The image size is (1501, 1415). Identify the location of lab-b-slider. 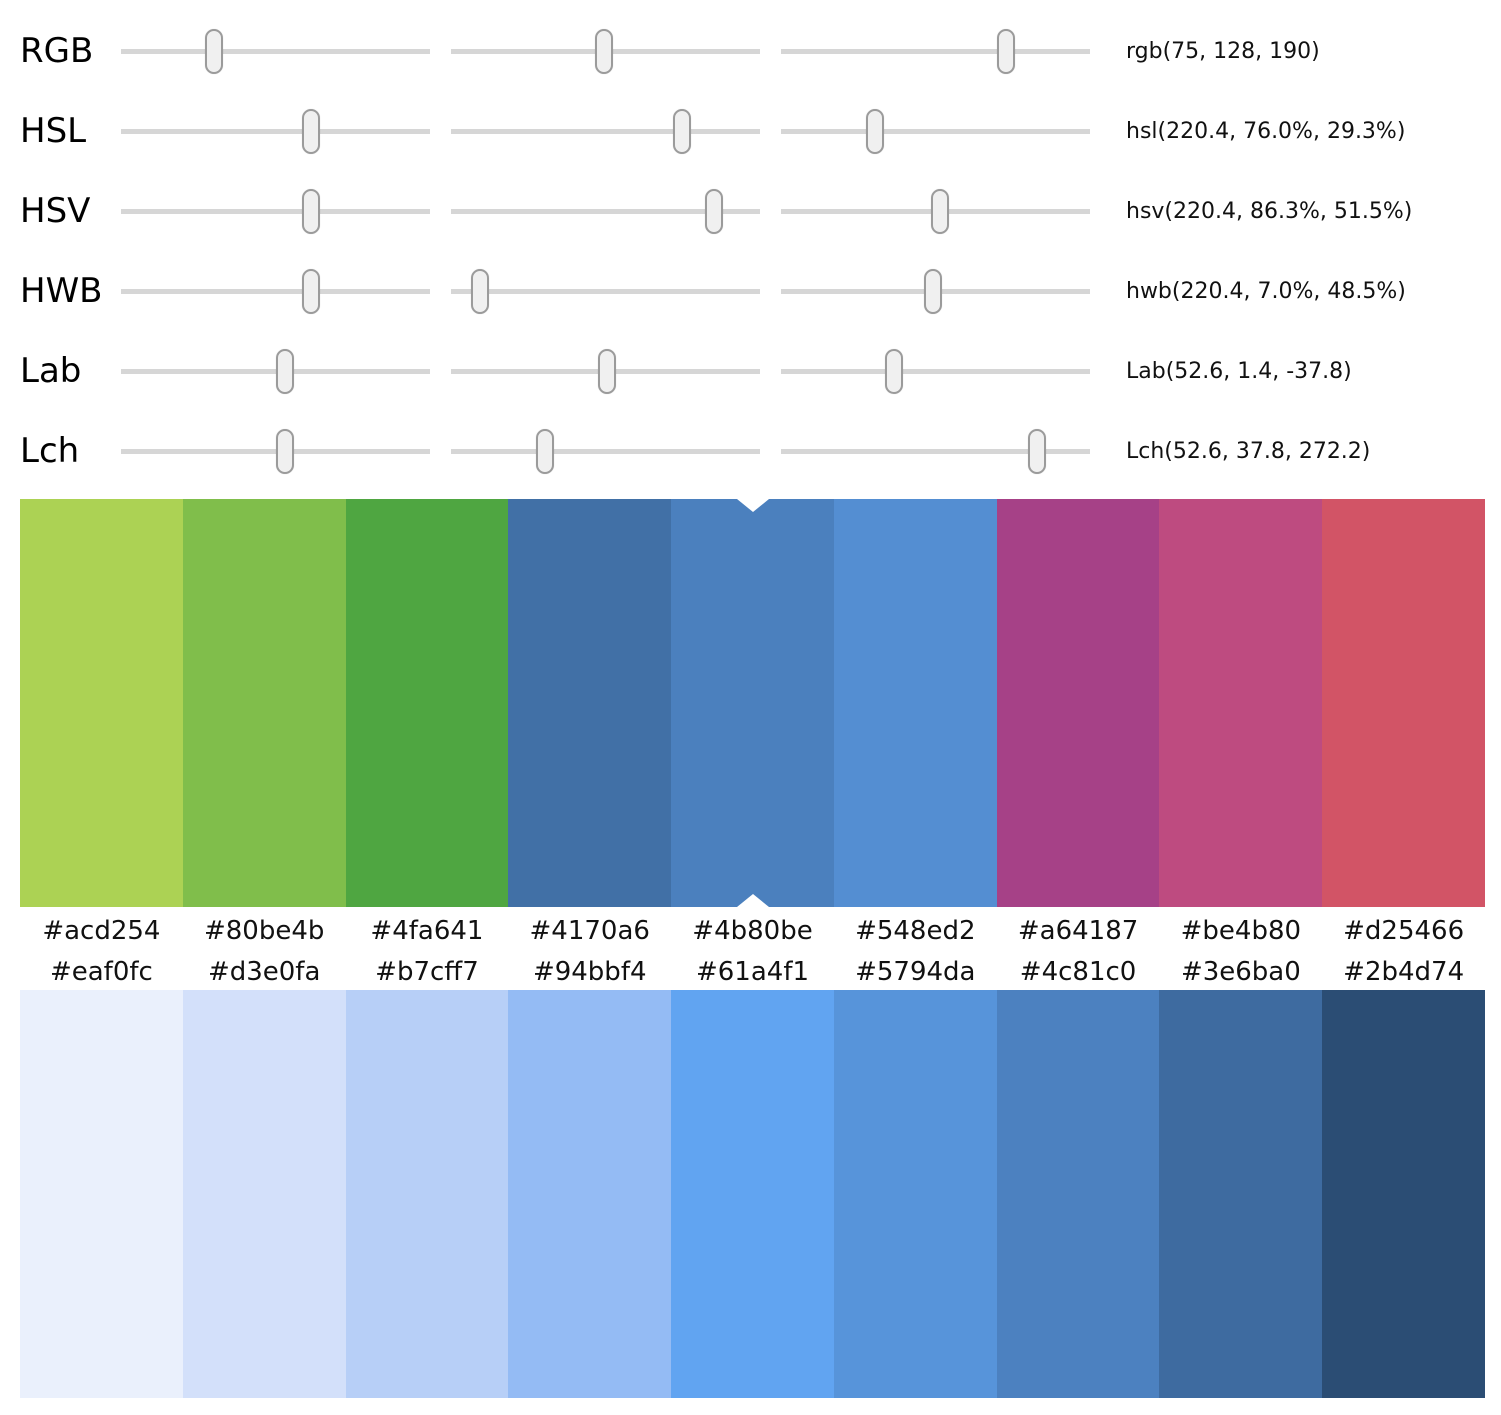
(935, 371).